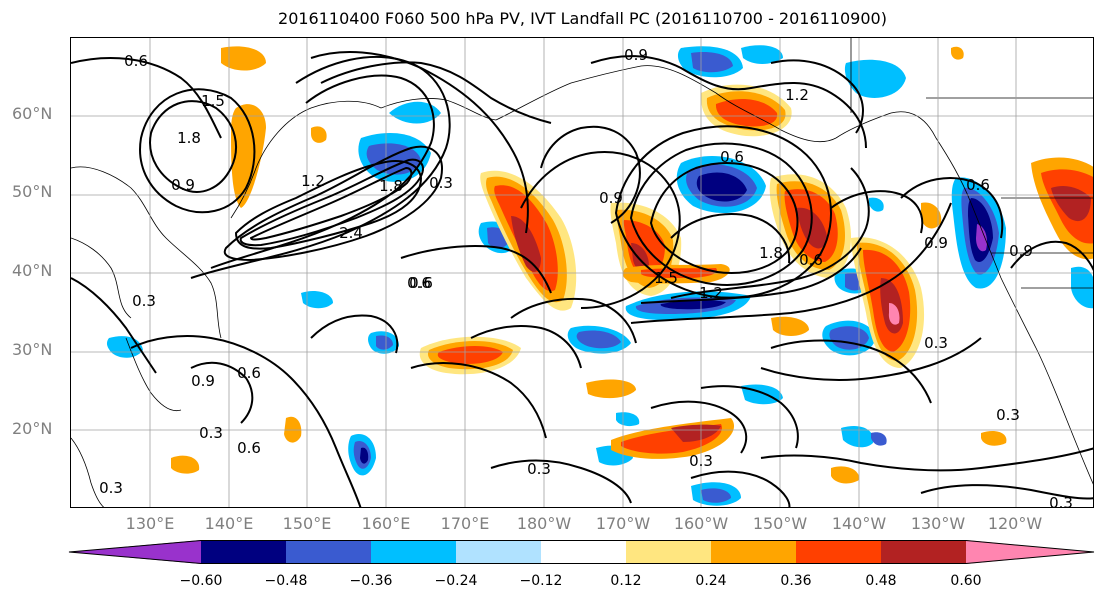 This screenshot has width=1105, height=601. What do you see at coordinates (351, 233) in the screenshot?
I see `contour-label: 2.4` at bounding box center [351, 233].